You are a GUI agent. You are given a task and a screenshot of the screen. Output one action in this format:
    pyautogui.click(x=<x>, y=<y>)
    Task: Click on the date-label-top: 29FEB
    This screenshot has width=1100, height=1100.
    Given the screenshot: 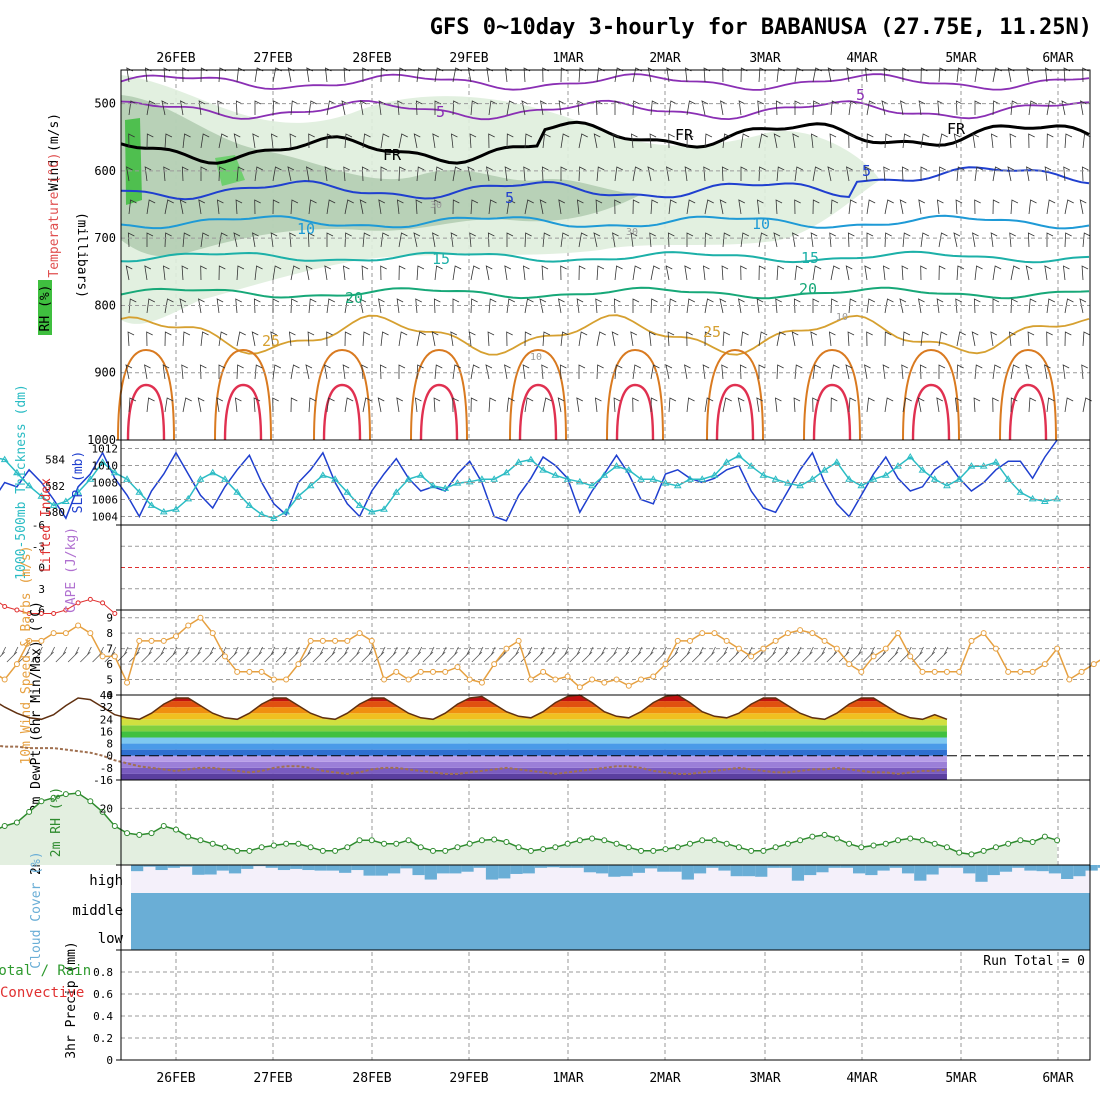 What is the action you would take?
    pyautogui.click(x=468, y=58)
    